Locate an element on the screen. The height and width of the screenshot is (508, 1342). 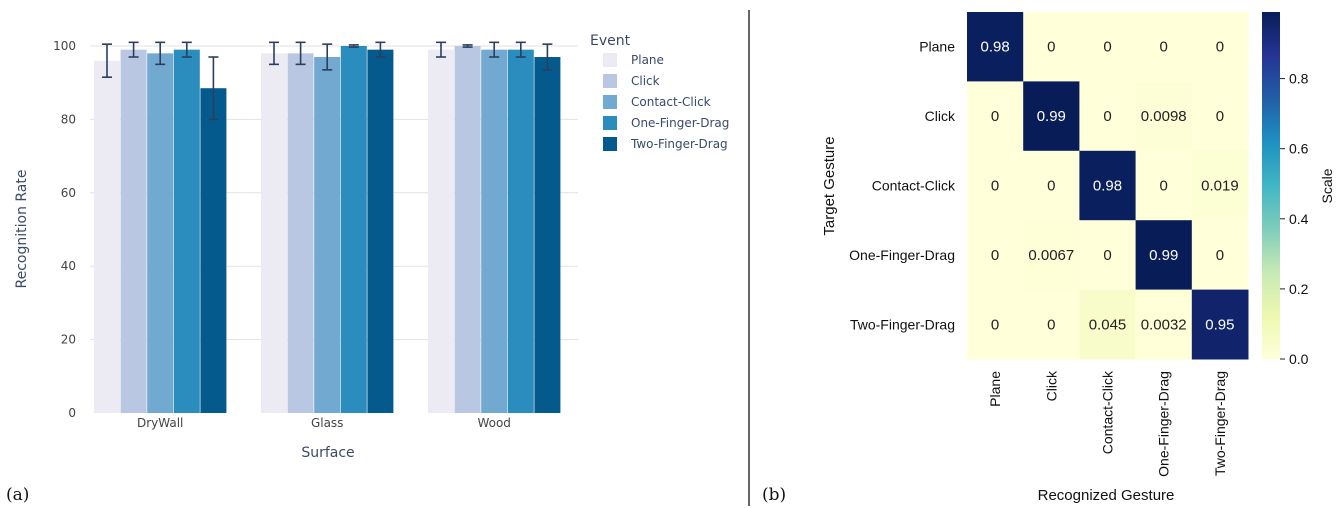
y-axis-title: Target Gesture is located at coordinates (829, 185).